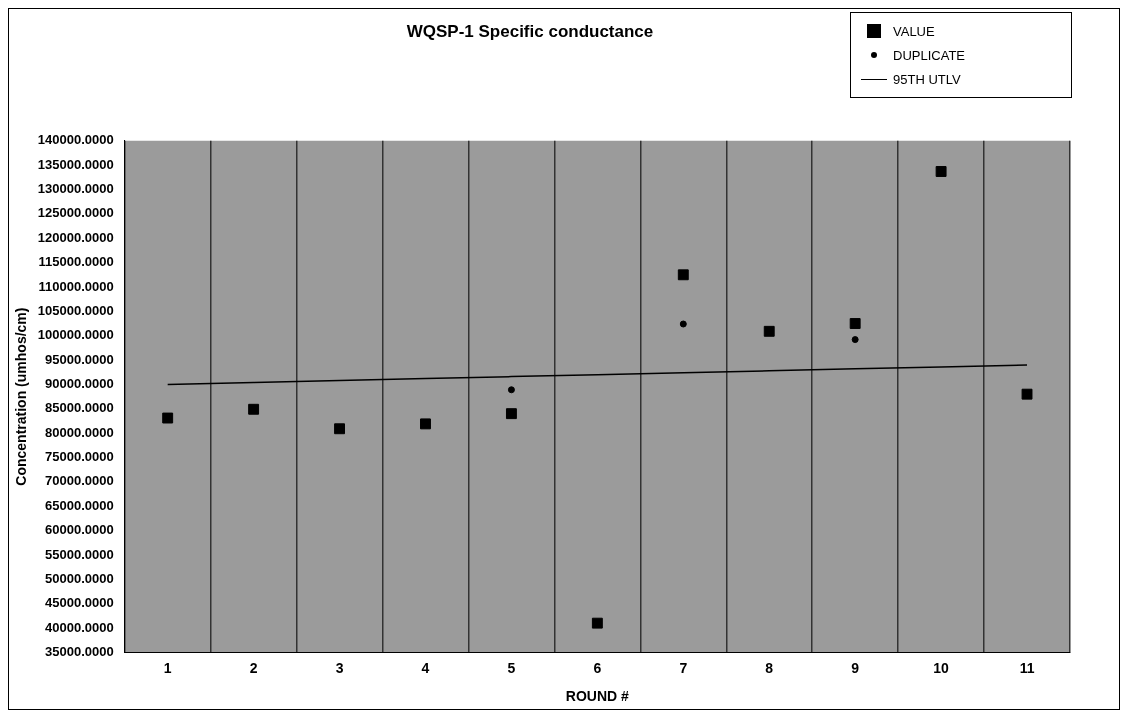 This screenshot has height=723, width=1129. I want to click on y-tick-label: 45000.0000, so click(79, 603).